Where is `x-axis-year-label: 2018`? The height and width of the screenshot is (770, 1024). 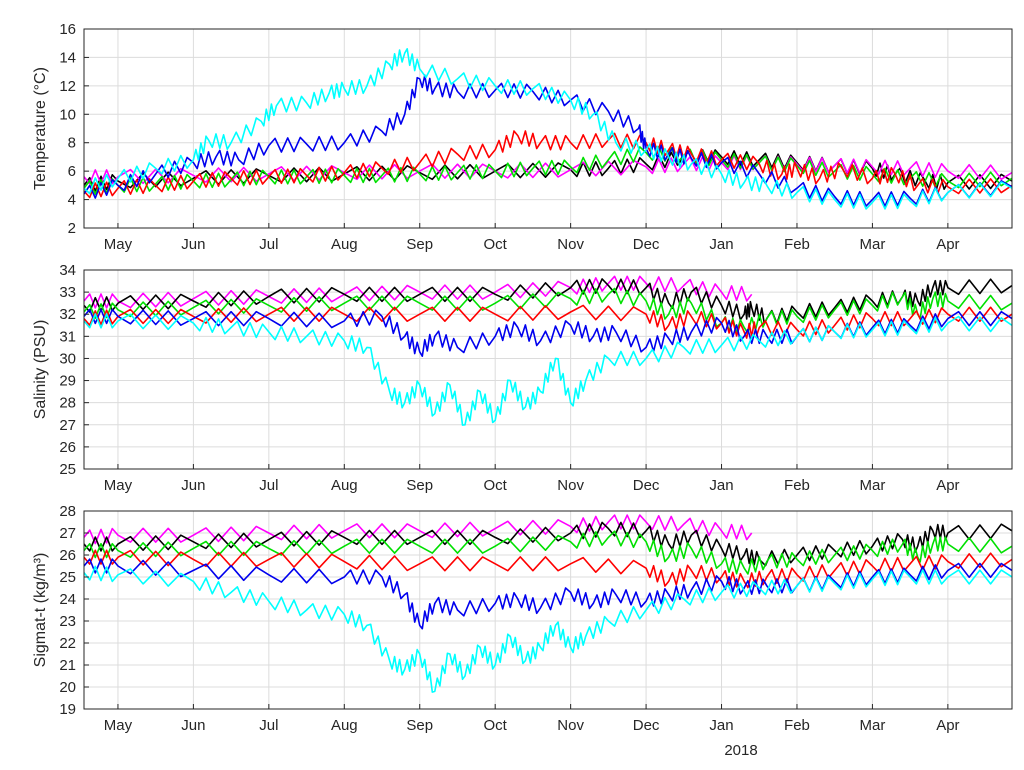
x-axis-year-label: 2018 is located at coordinates (740, 750).